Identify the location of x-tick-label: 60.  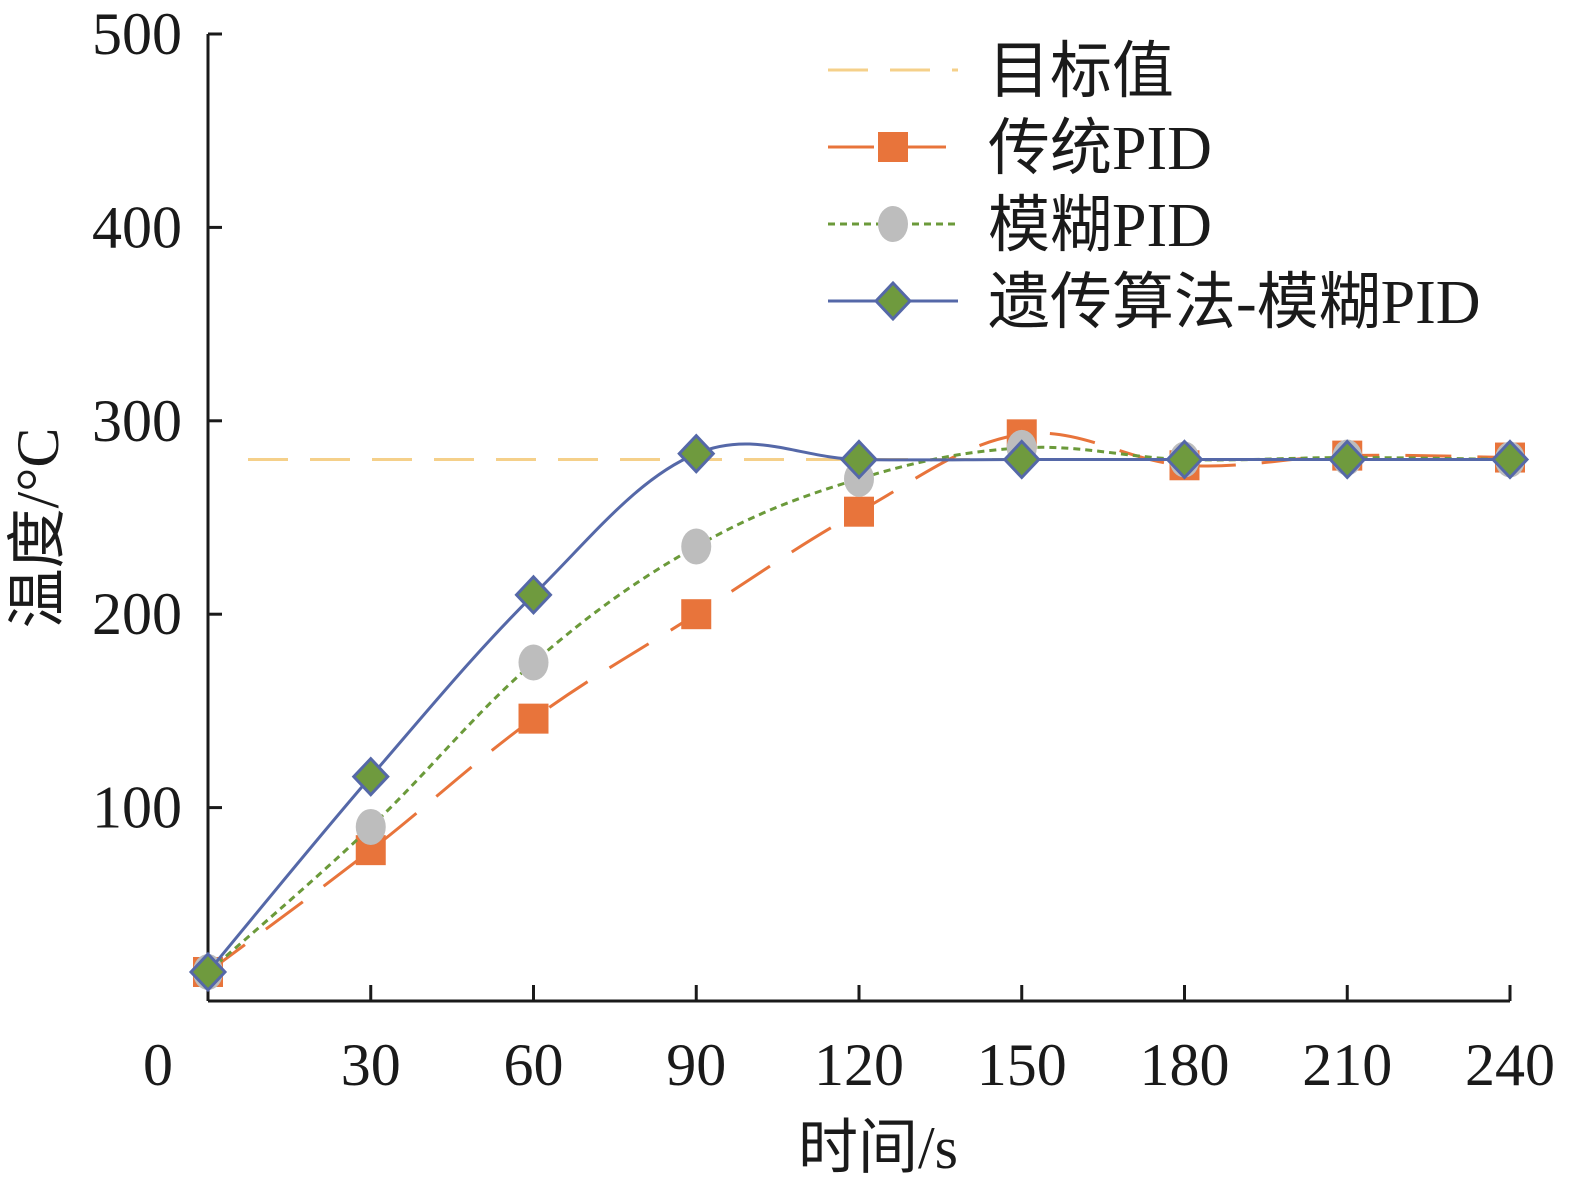
(534, 1065).